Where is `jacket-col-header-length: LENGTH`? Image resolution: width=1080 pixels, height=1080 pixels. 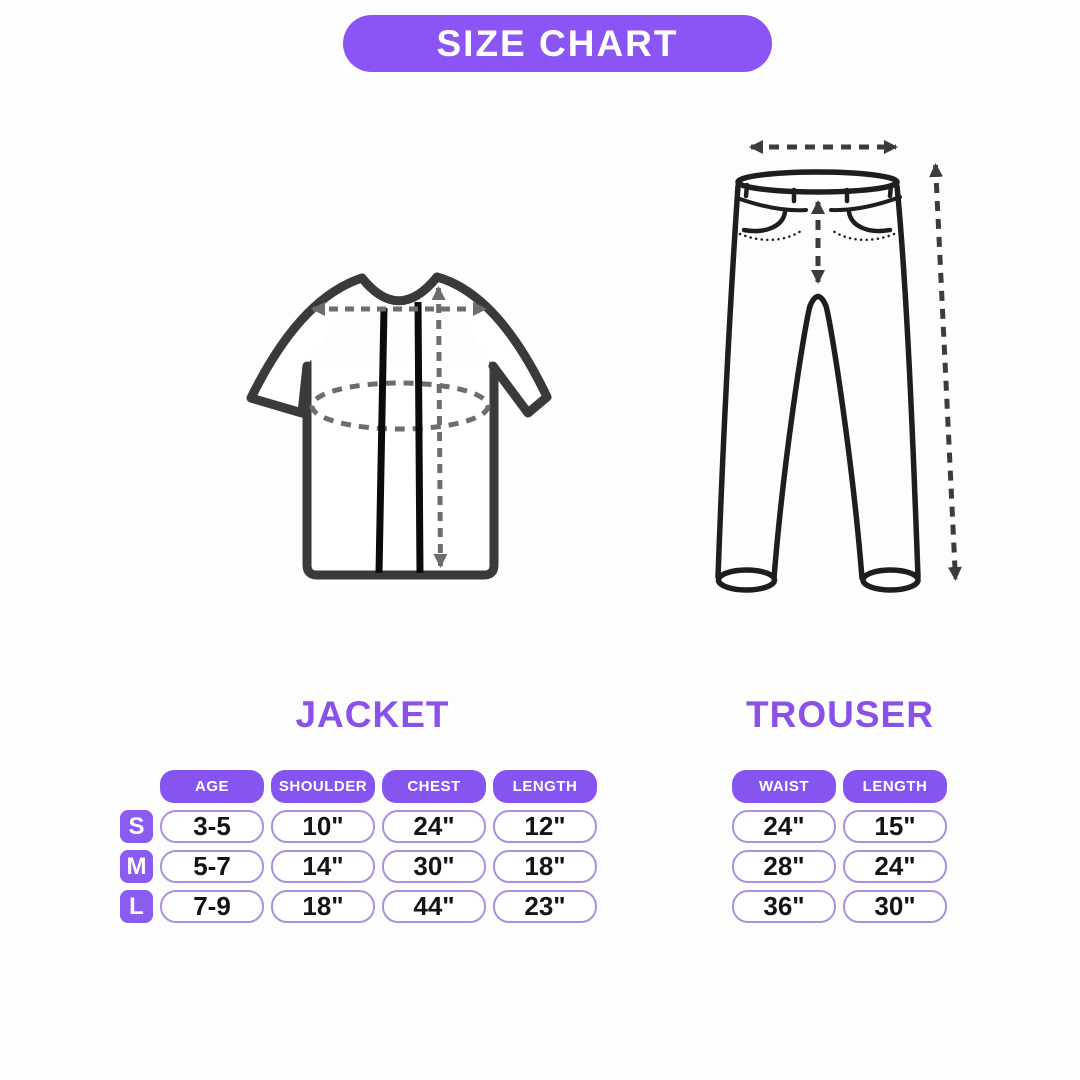 jacket-col-header-length: LENGTH is located at coordinates (545, 786).